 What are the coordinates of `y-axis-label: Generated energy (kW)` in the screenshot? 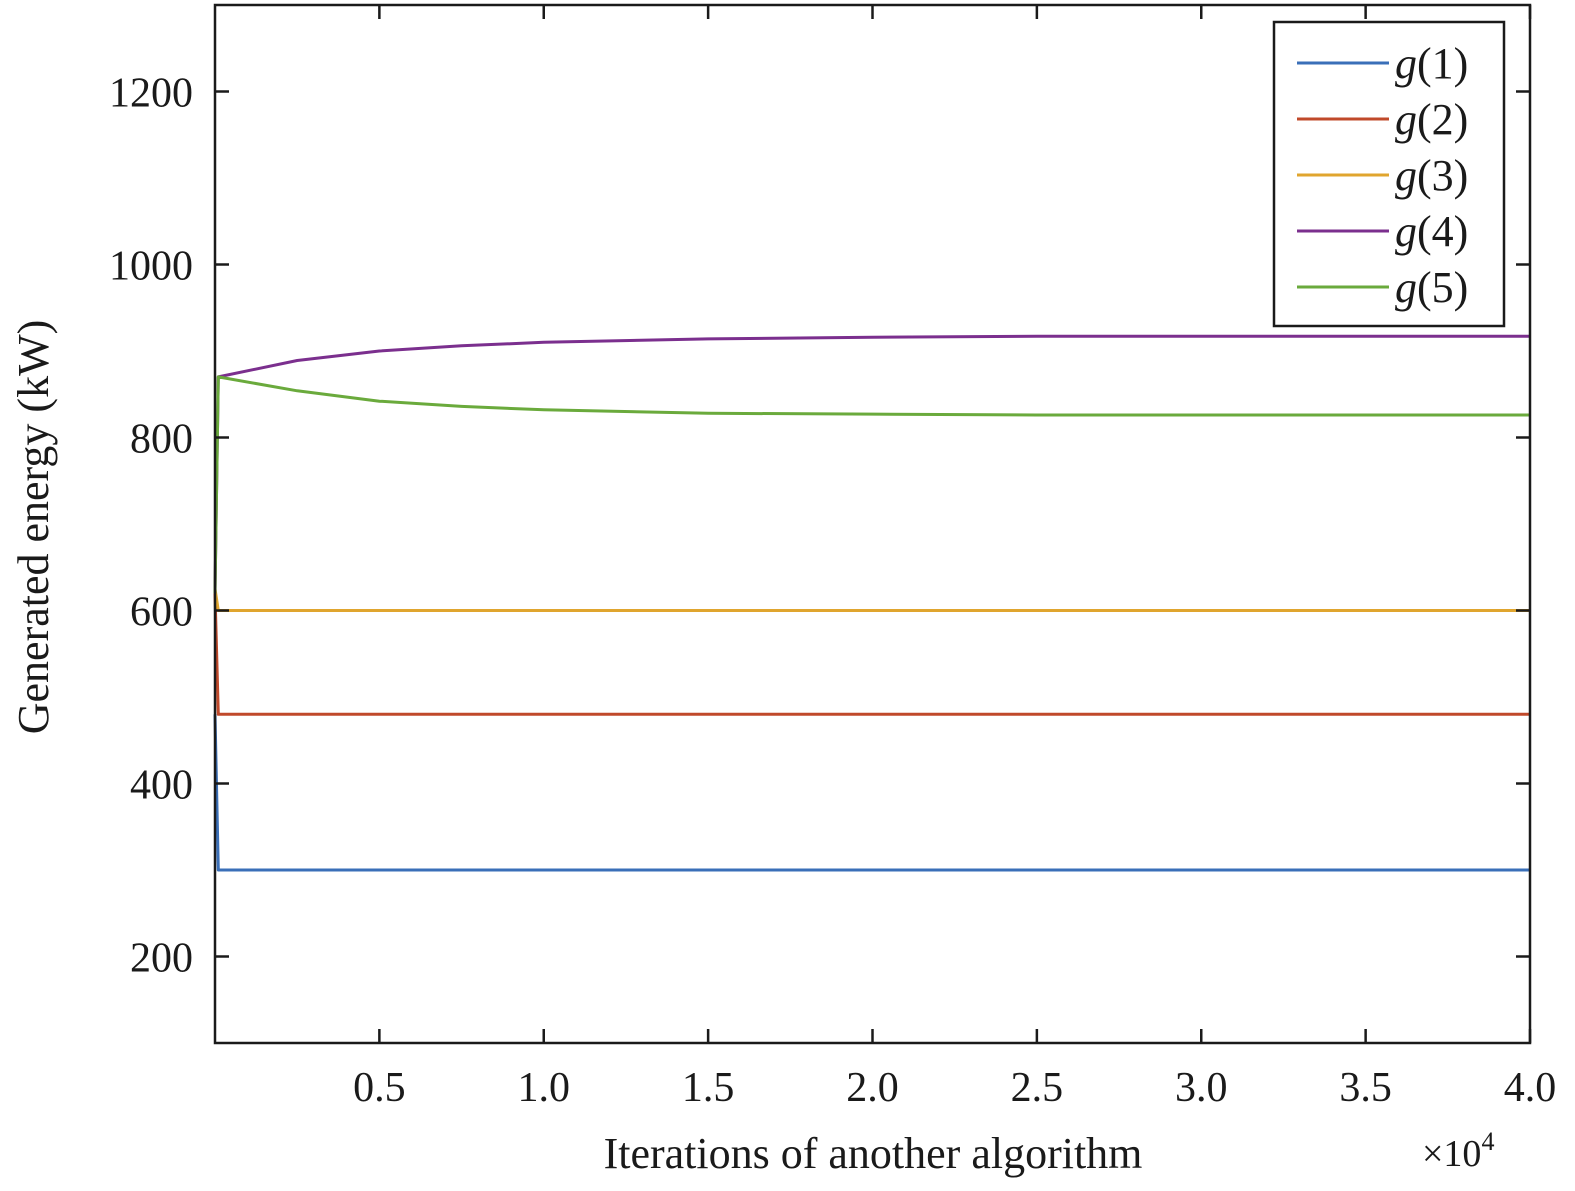 It's located at (33, 527).